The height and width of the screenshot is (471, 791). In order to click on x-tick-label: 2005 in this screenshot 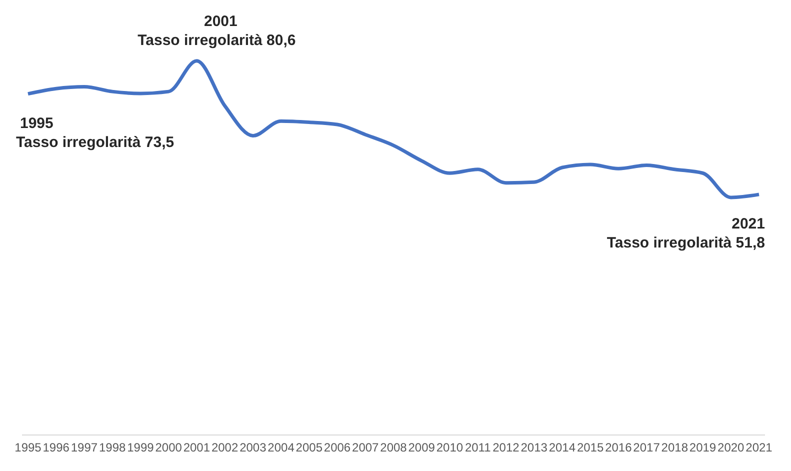, I will do `click(309, 447)`.